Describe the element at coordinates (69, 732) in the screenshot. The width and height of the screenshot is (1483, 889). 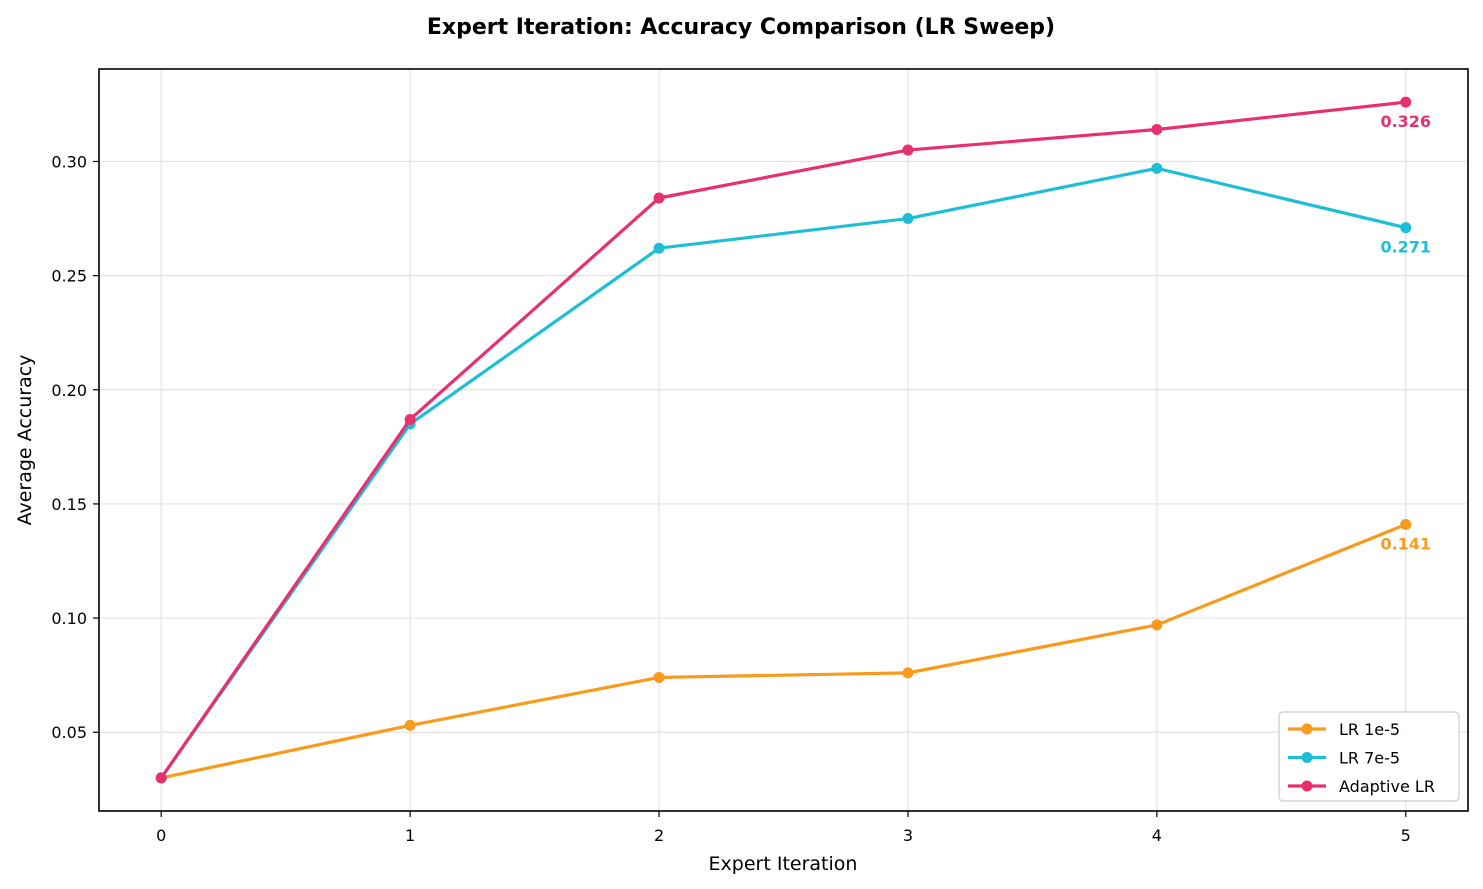
I see `y-tick-label: 0.05` at that location.